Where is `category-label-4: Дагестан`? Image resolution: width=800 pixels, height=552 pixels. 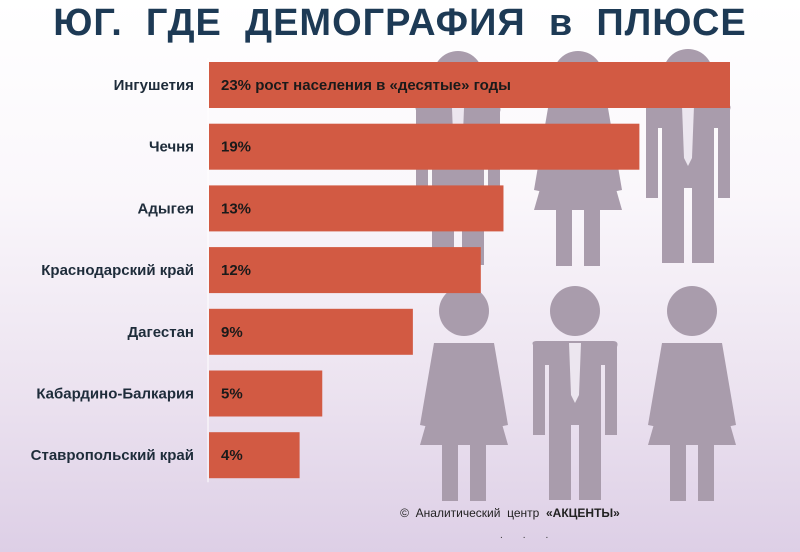 category-label-4: Дагестан is located at coordinates (160, 332).